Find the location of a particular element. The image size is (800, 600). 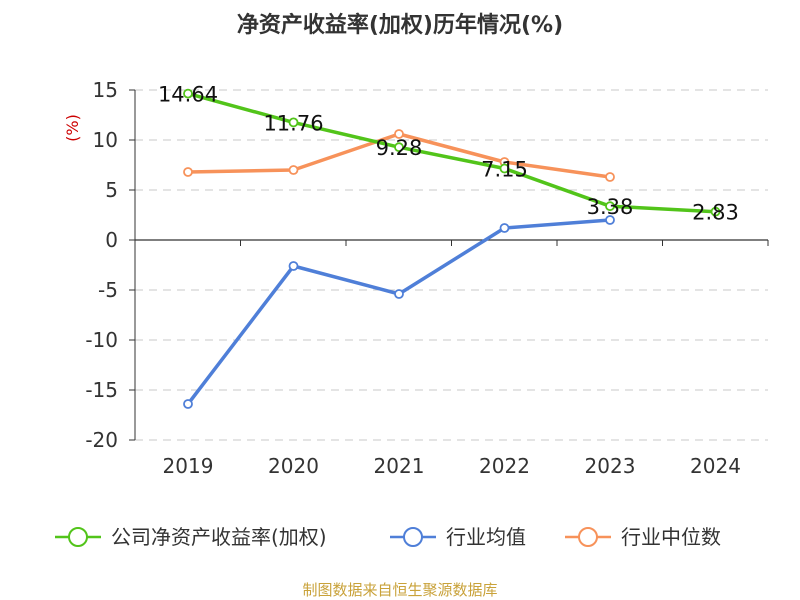

x-tick-label: 2020 is located at coordinates (293, 466).